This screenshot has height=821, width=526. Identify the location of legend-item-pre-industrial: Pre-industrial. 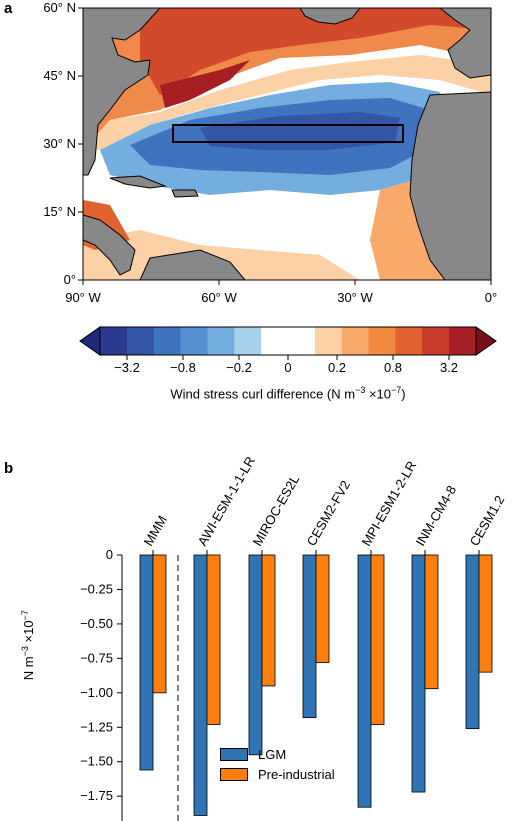
(277, 774).